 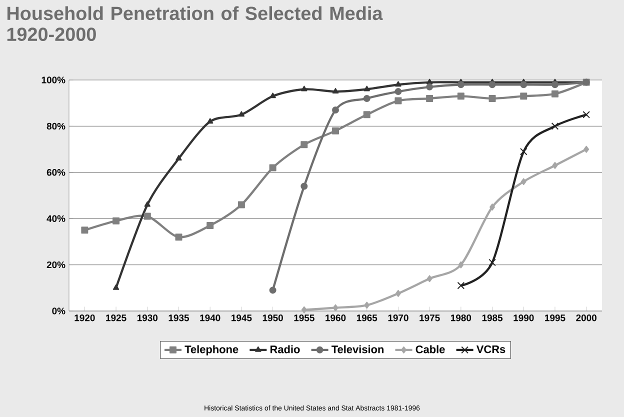 What do you see at coordinates (461, 318) in the screenshot?
I see `x-tick-label: 1980` at bounding box center [461, 318].